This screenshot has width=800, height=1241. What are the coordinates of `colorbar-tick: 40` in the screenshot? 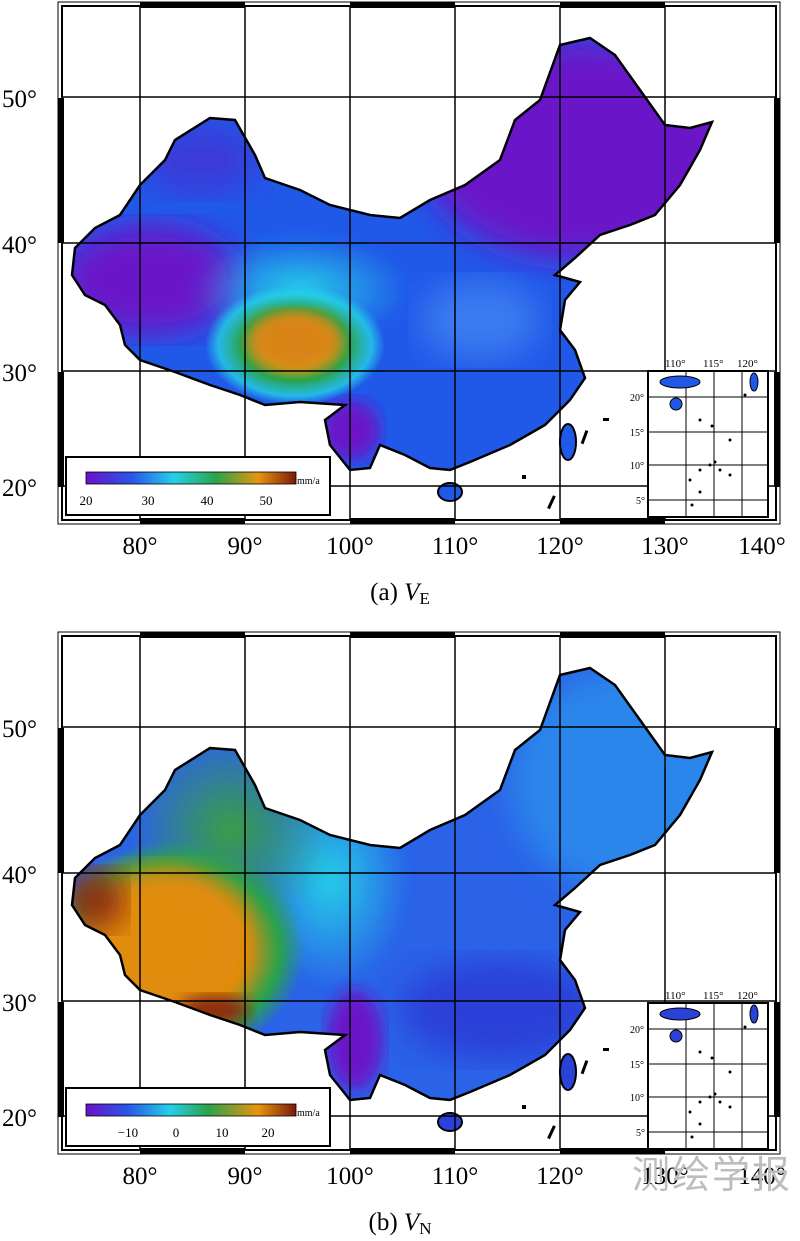 It's located at (207, 500).